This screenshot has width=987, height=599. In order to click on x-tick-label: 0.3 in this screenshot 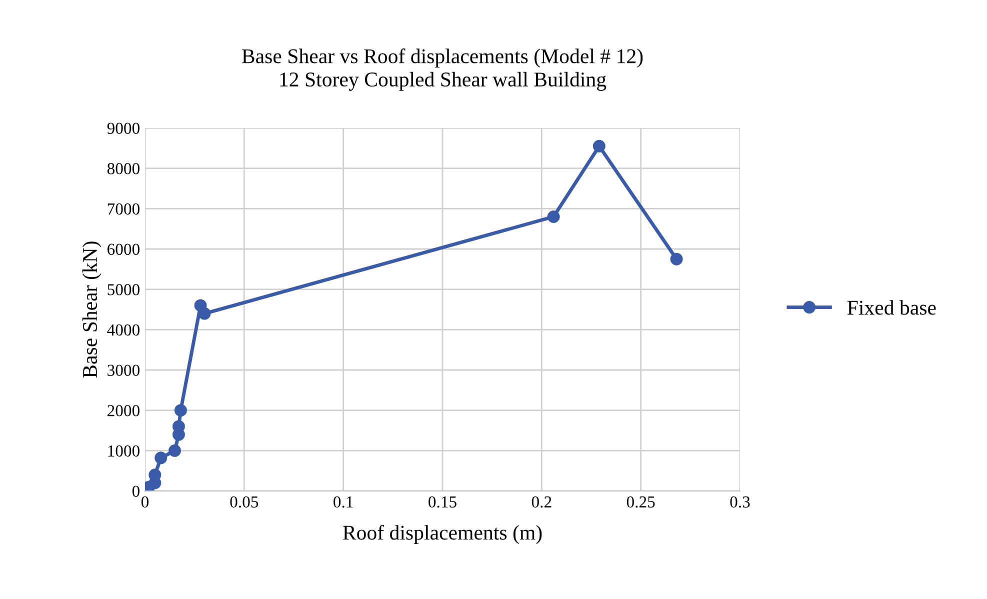, I will do `click(740, 502)`.